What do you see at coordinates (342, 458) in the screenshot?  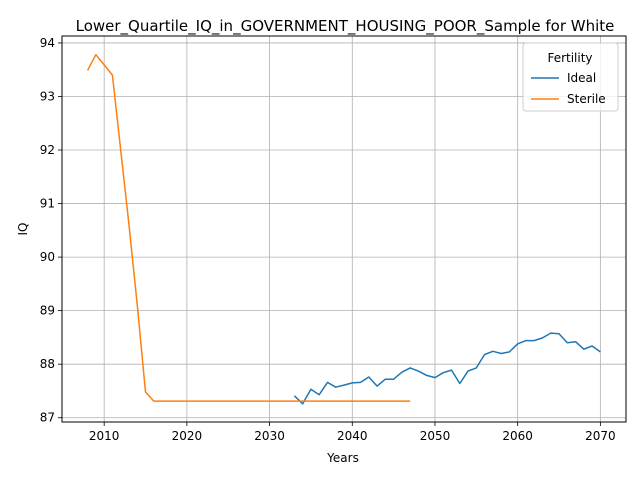 I see `x-axis-label: Years` at bounding box center [342, 458].